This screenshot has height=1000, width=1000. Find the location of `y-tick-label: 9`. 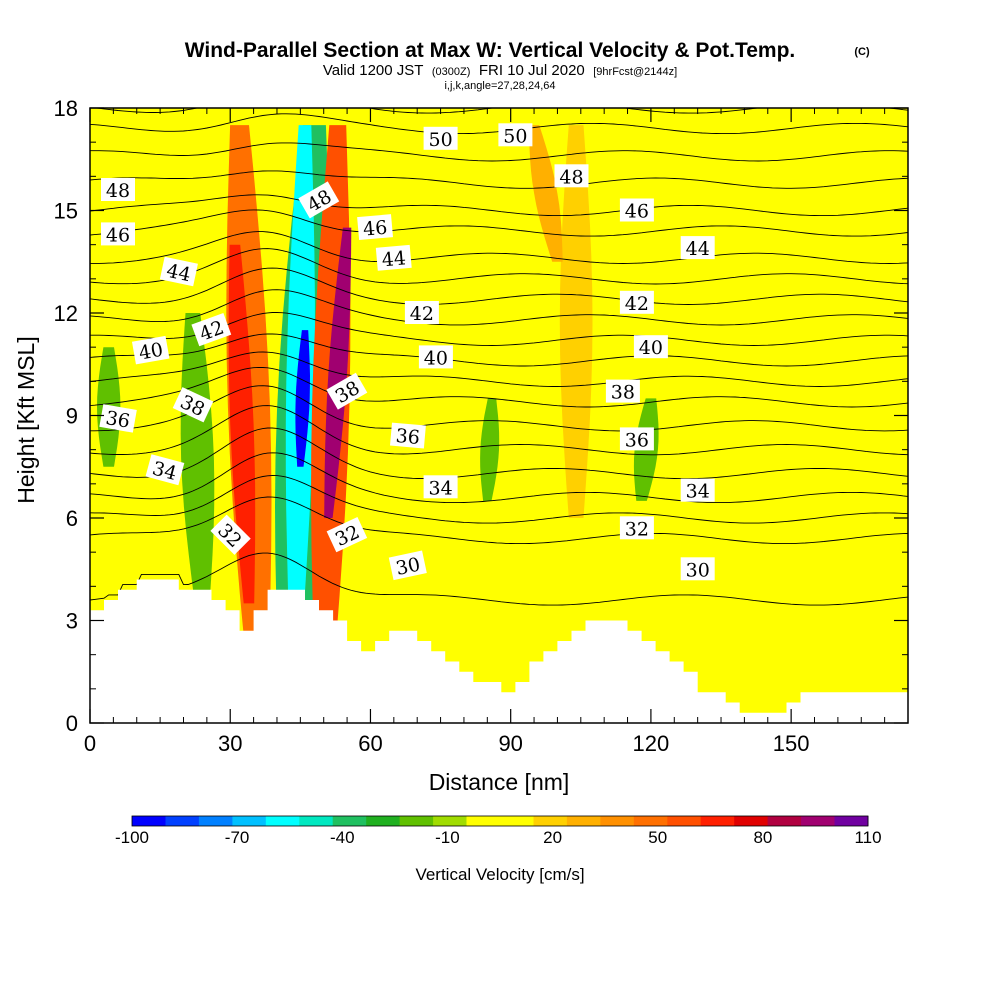

y-tick-label: 9 is located at coordinates (72, 416).